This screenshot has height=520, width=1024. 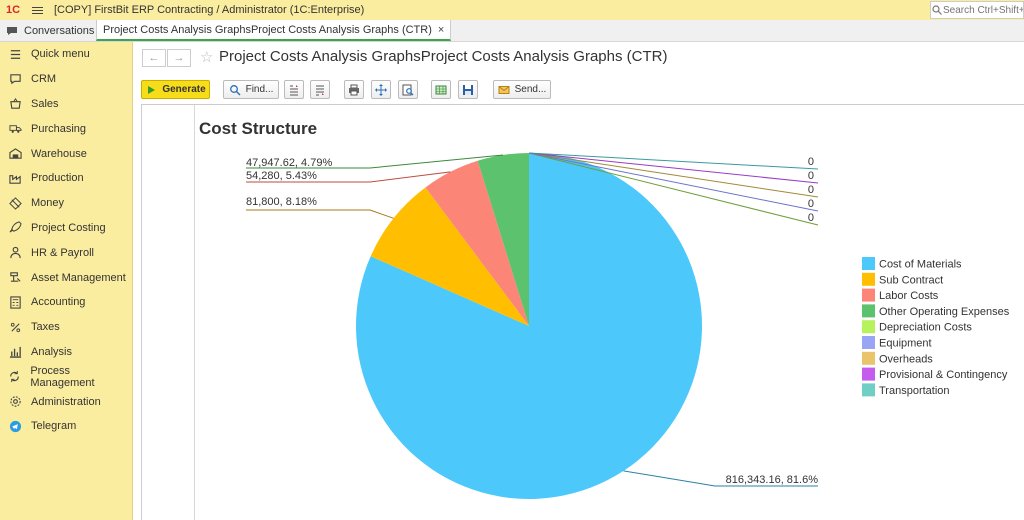 What do you see at coordinates (15, 352) in the screenshot?
I see `chart-icon` at bounding box center [15, 352].